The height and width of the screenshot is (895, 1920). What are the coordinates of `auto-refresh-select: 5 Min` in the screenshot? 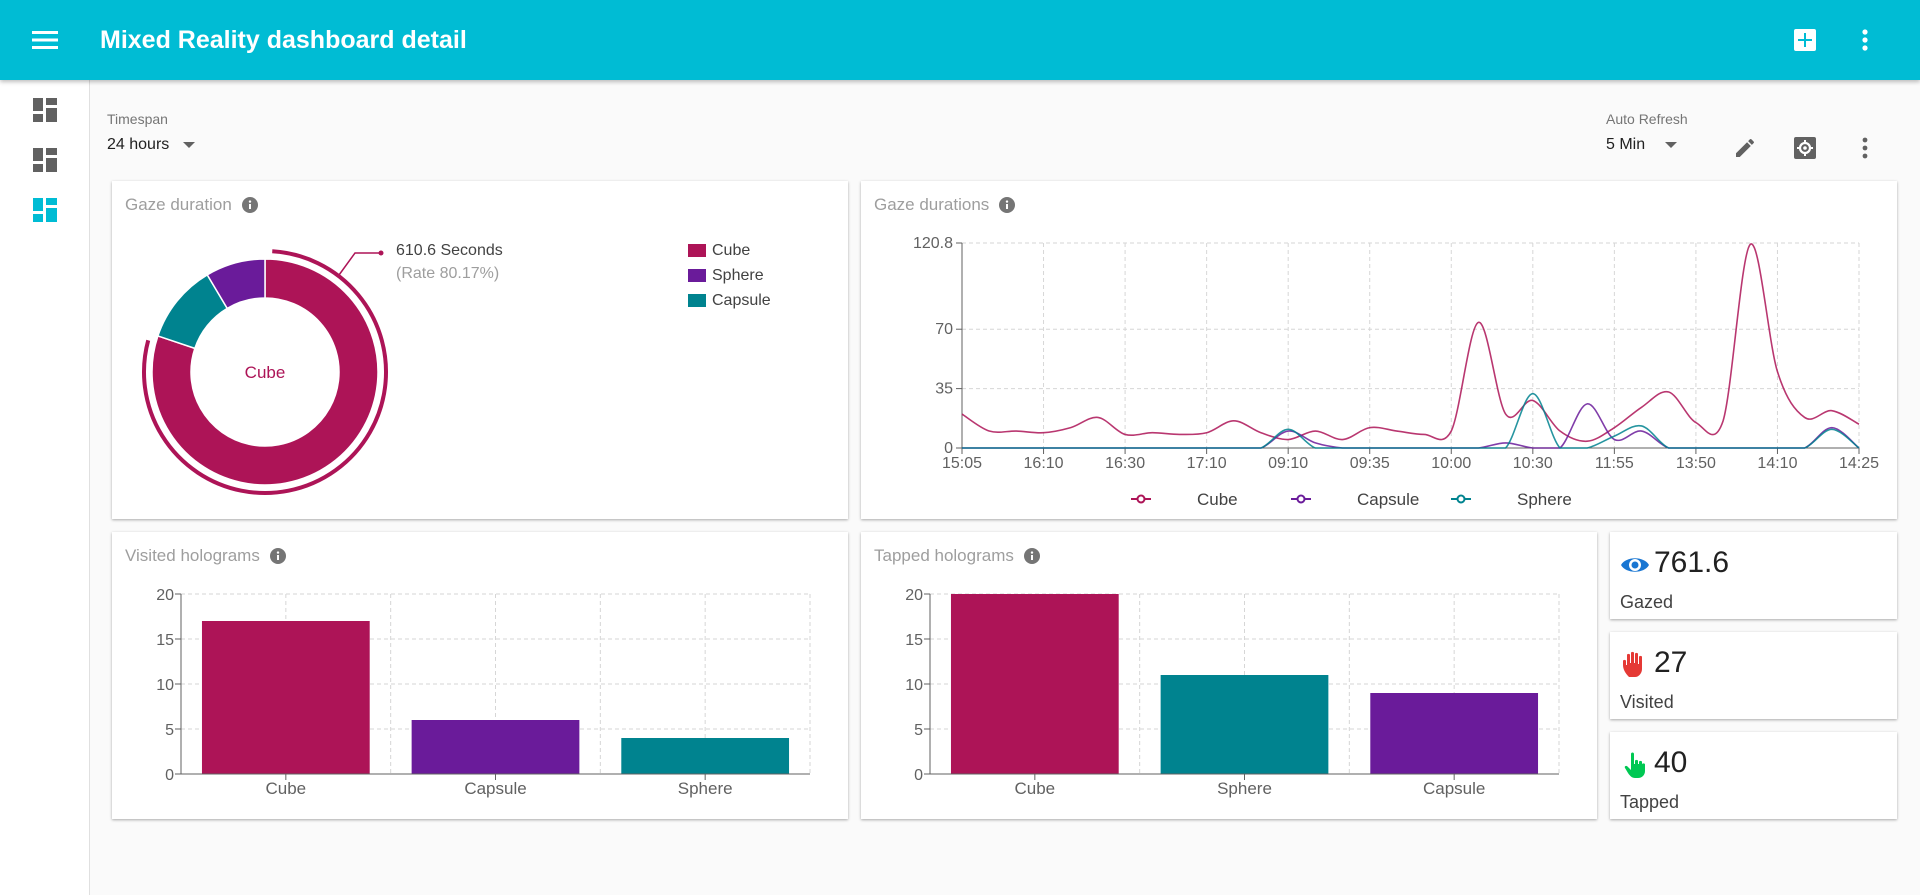 It's located at (1642, 145).